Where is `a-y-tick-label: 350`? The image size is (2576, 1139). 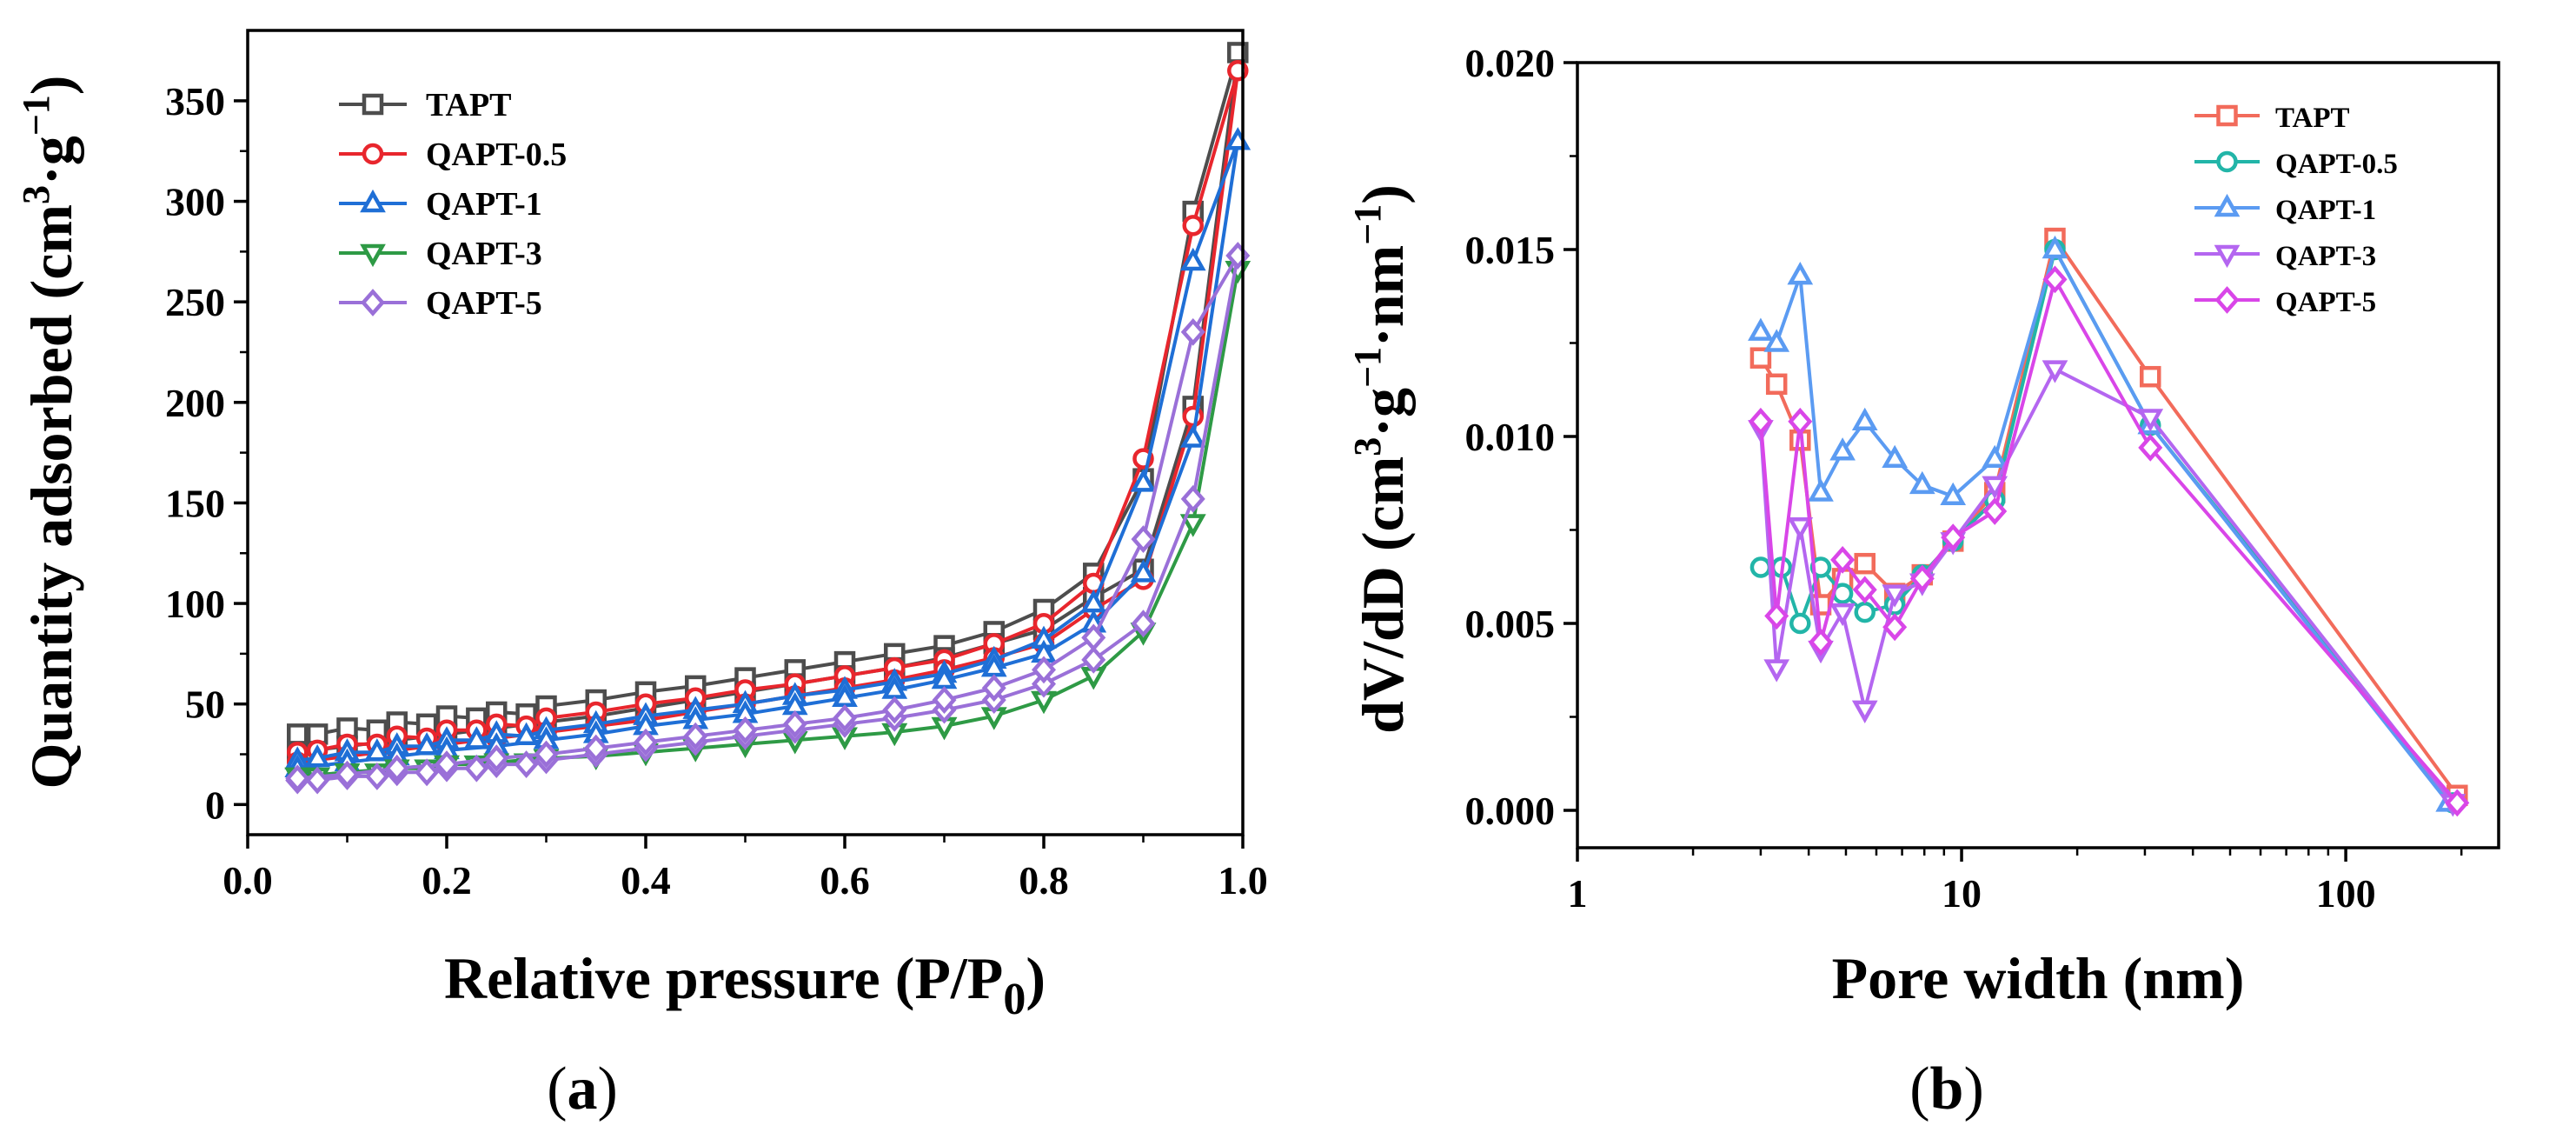 a-y-tick-label: 350 is located at coordinates (195, 101).